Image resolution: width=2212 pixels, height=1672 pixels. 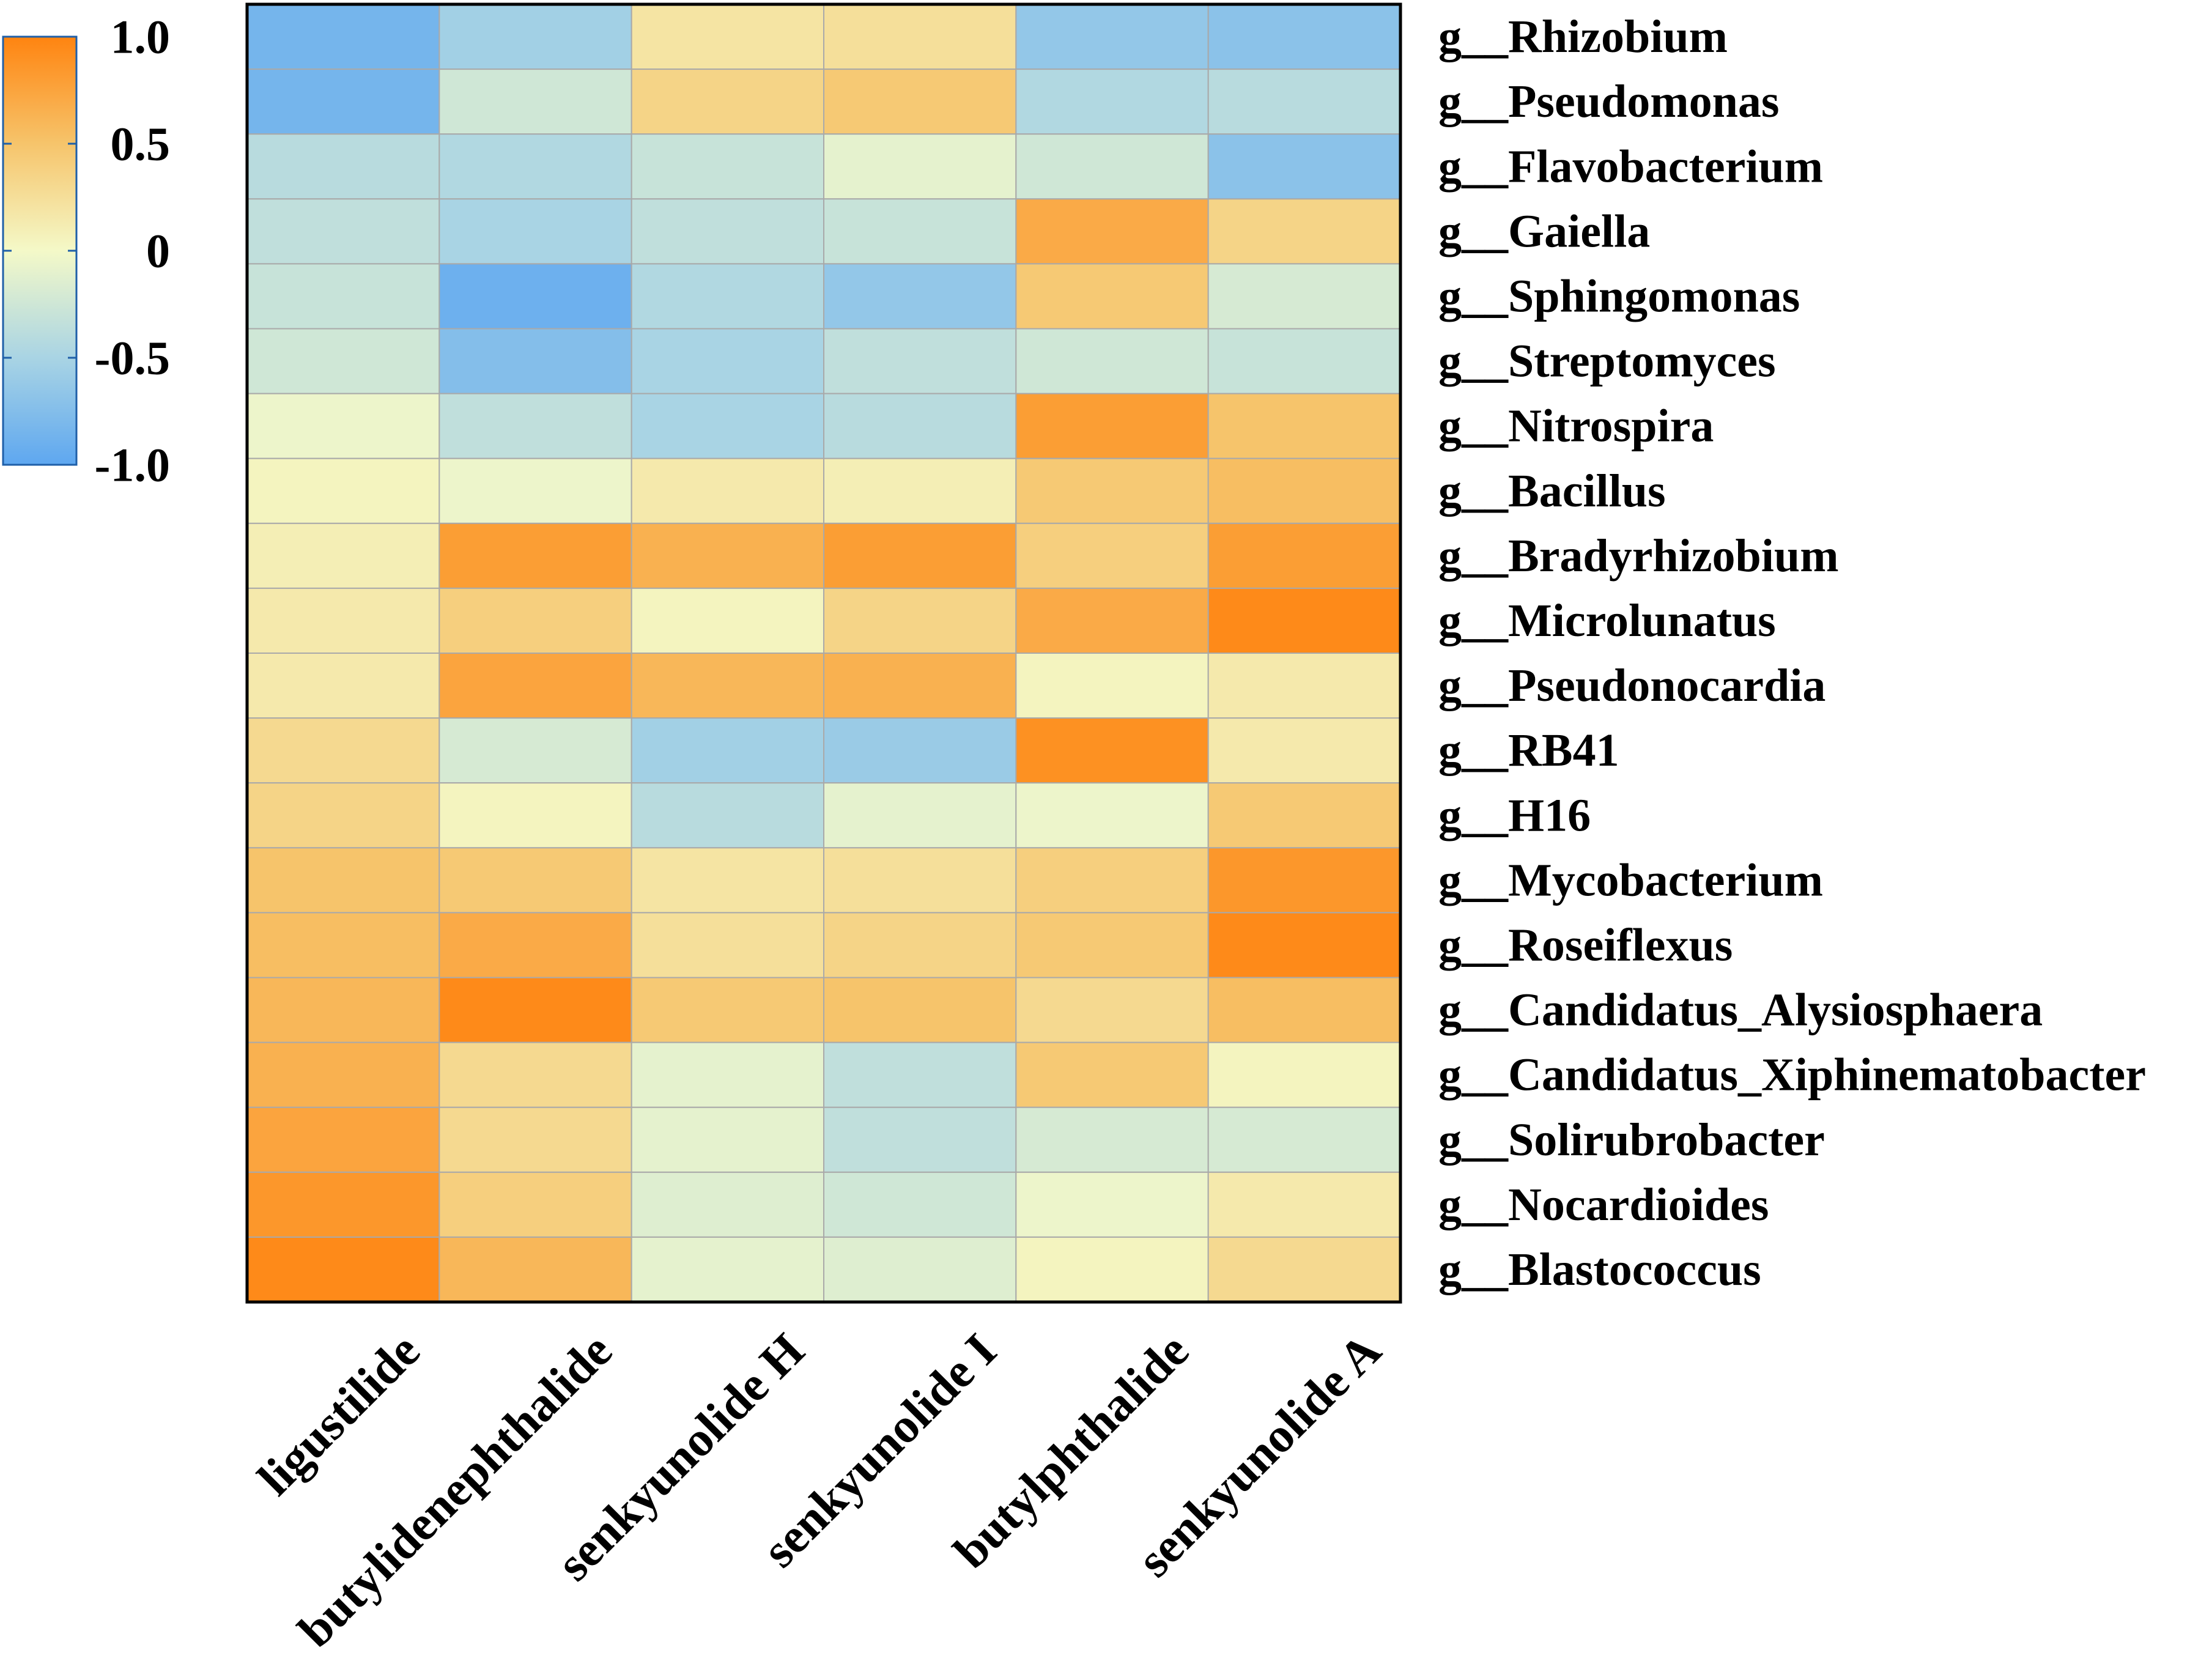 I want to click on column-label: ligustilide, so click(x=339, y=1415).